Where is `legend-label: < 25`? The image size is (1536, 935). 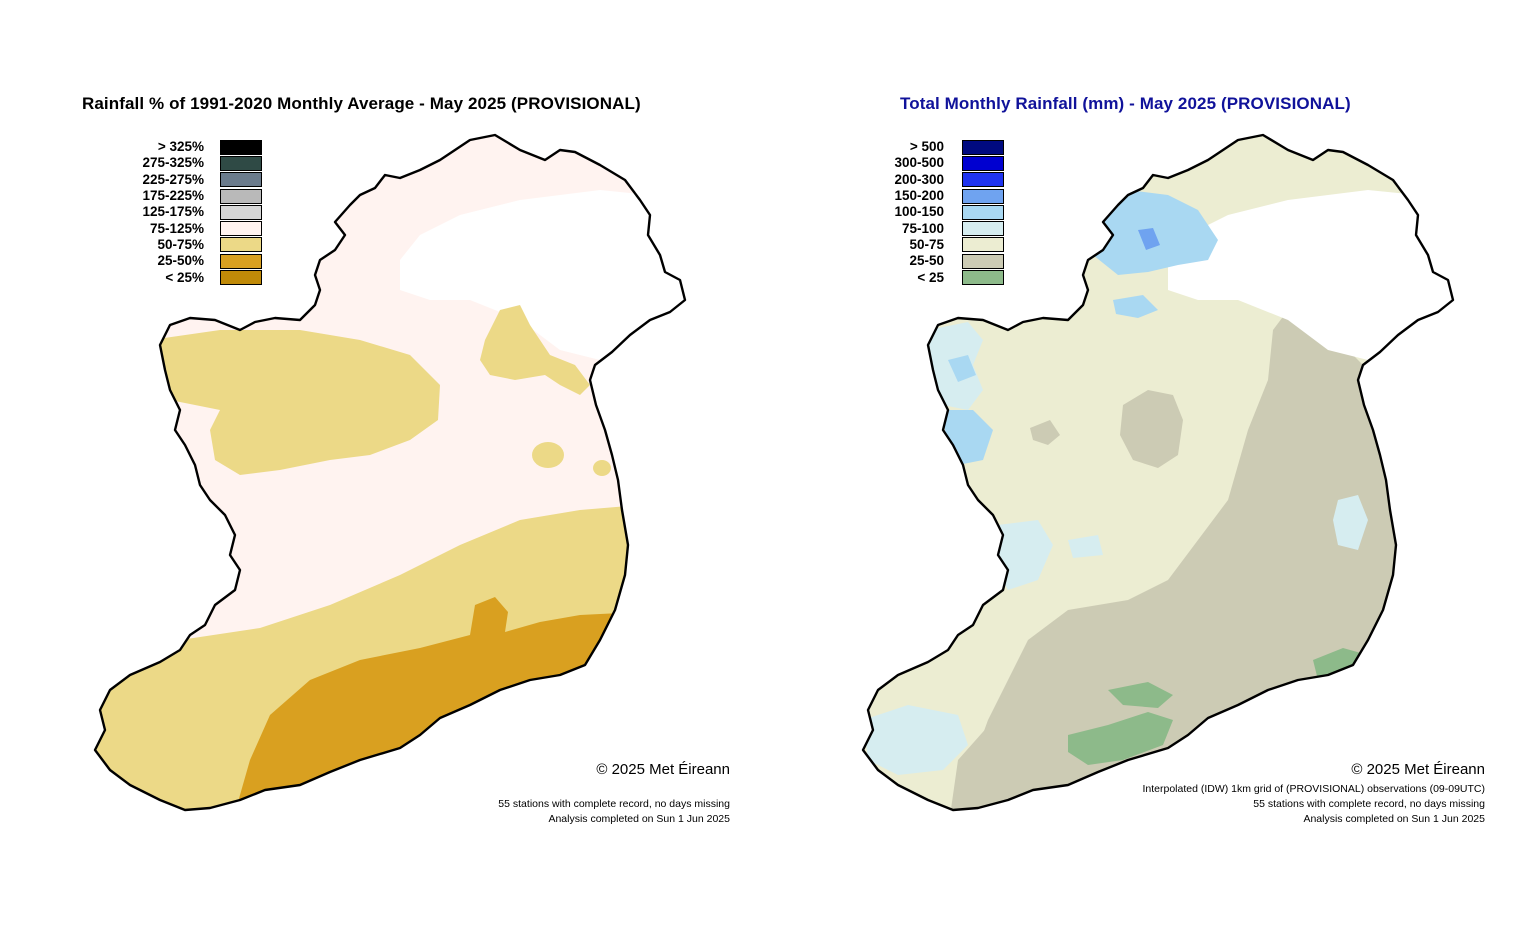 legend-label: < 25 is located at coordinates (930, 277).